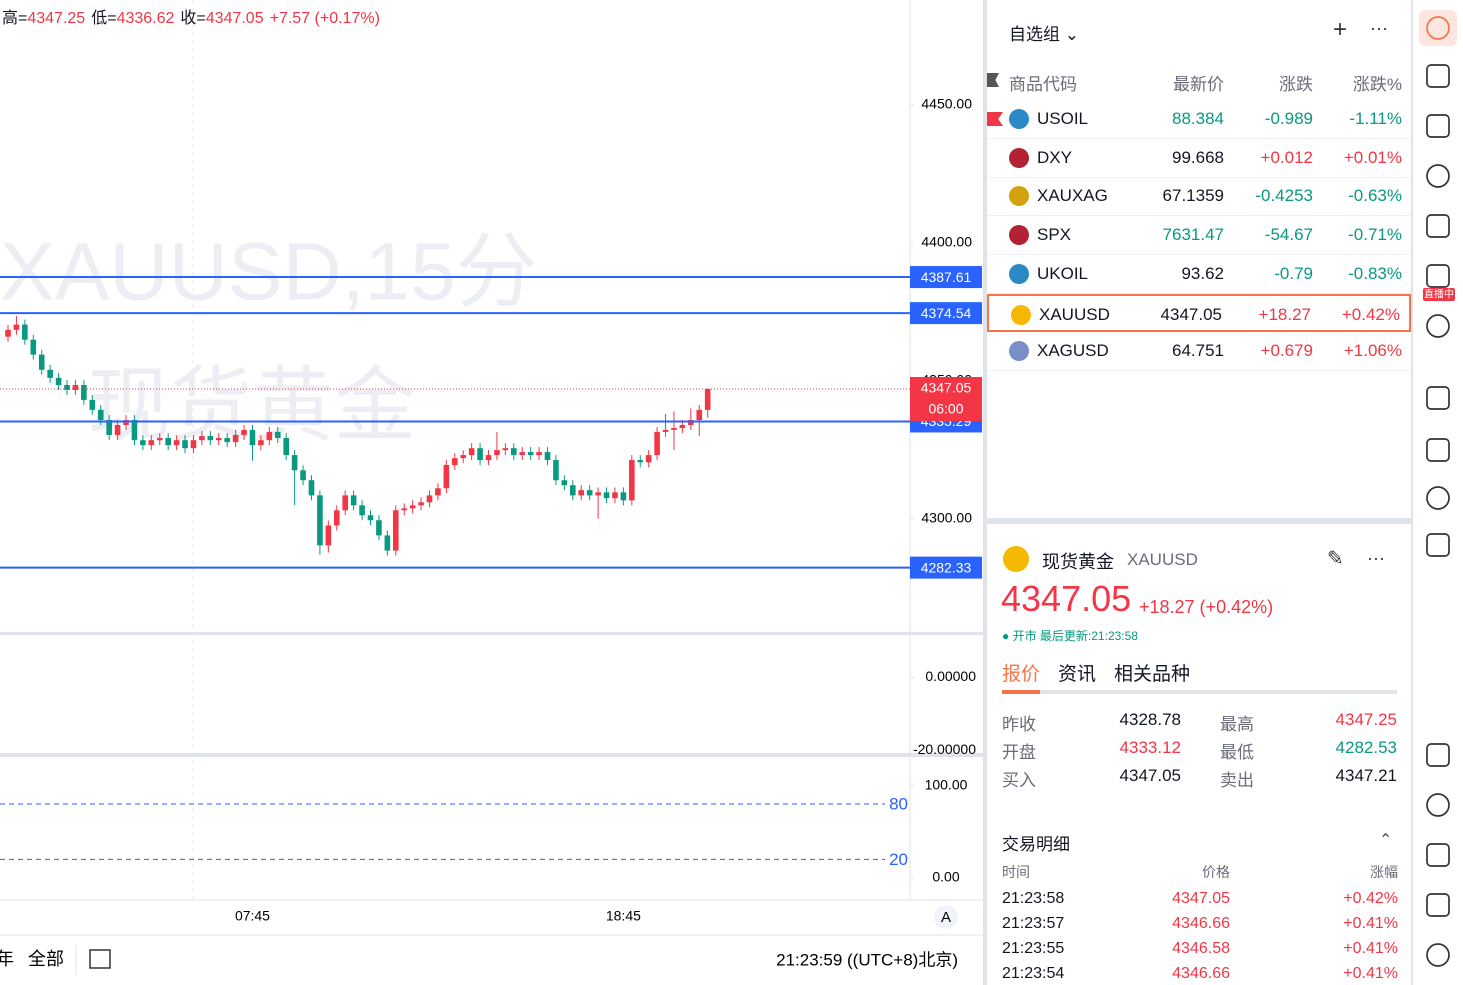  Describe the element at coordinates (1335, 559) in the screenshot. I see `edit-button: ✎` at that location.